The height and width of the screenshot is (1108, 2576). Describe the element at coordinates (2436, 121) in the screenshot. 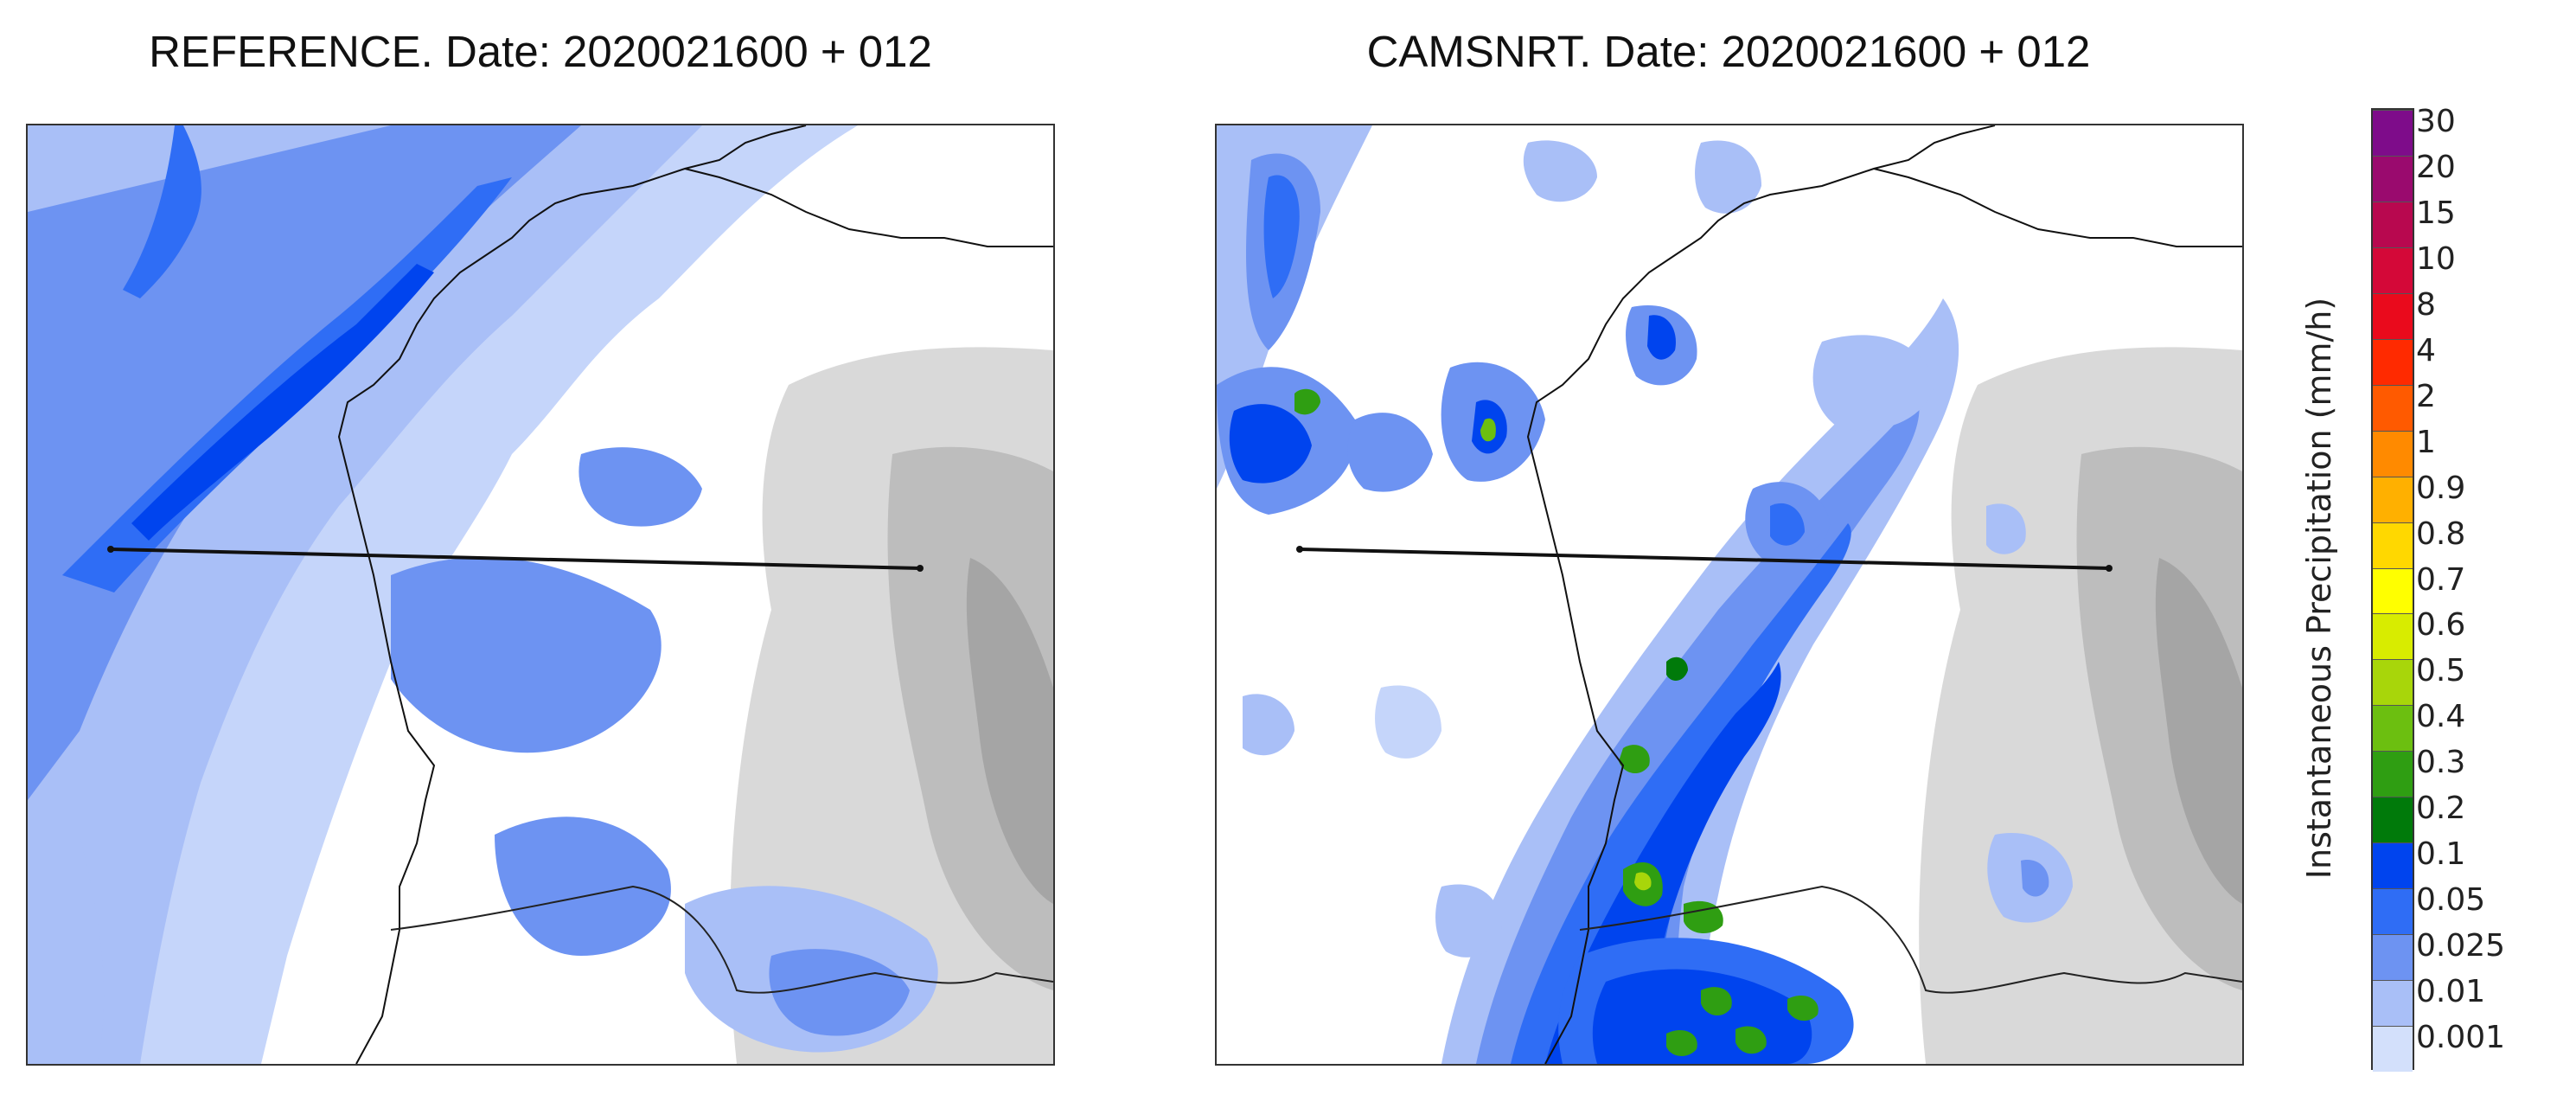

I see `colorbar-tick-label: 30` at that location.